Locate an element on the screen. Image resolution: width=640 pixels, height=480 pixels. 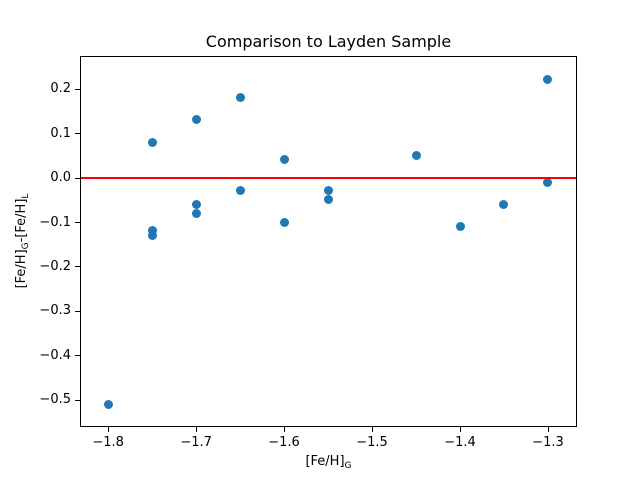
x-axis-tick-label: −1.4 is located at coordinates (460, 442).